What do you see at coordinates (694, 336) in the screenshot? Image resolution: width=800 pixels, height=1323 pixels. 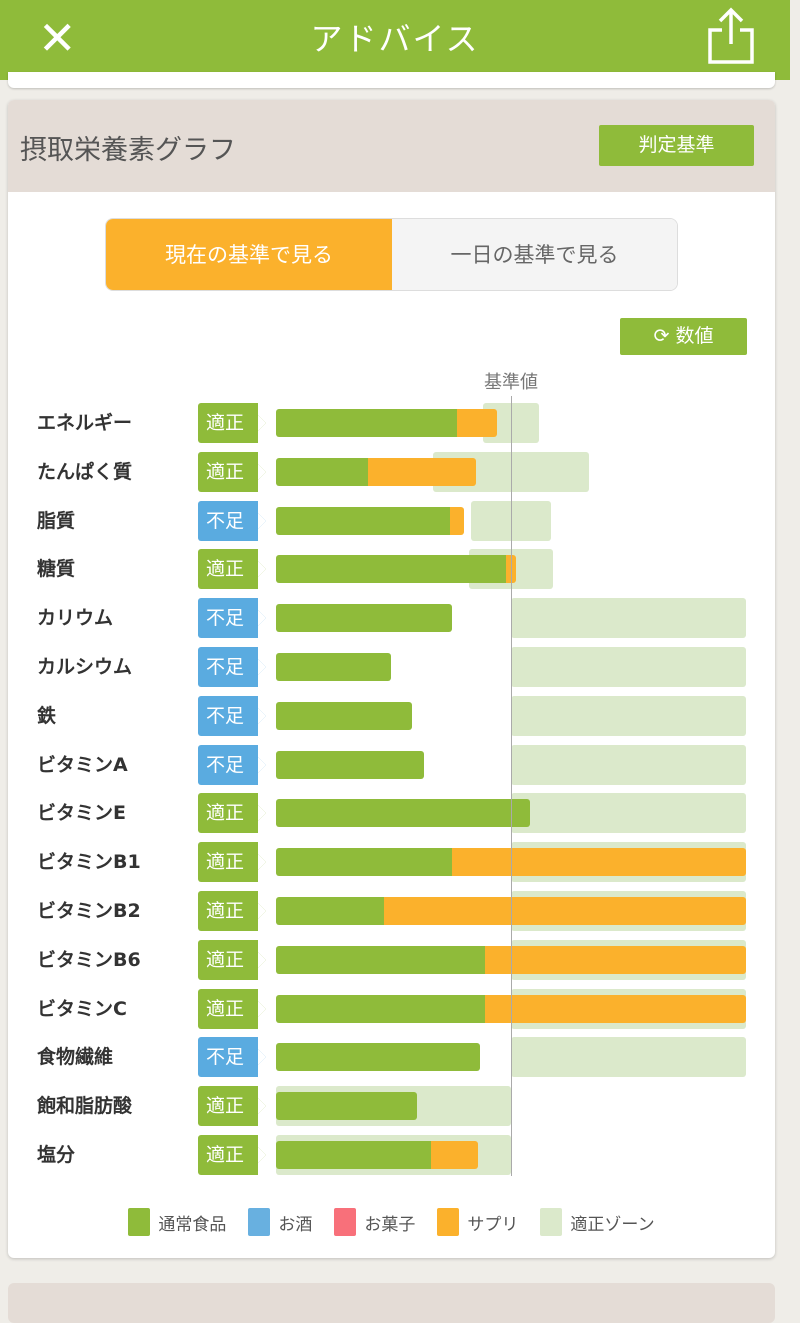 I see `value-button-label: 数値` at bounding box center [694, 336].